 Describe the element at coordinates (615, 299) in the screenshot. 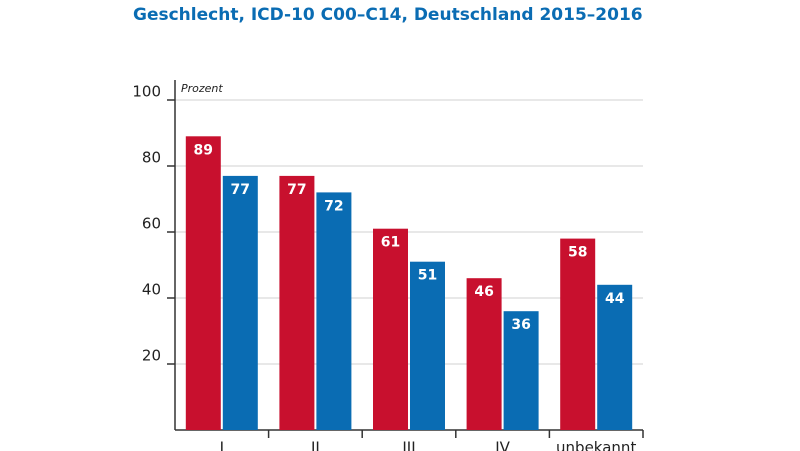

I see `value-label: 44` at that location.